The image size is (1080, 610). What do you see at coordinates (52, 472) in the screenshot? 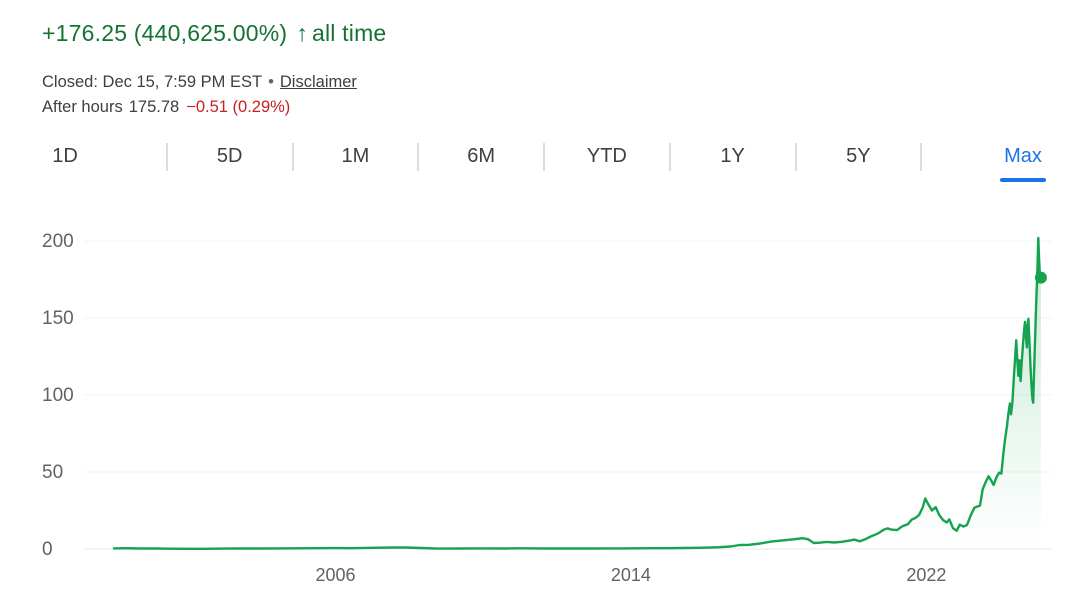
I see `y-axis-label: 50` at bounding box center [52, 472].